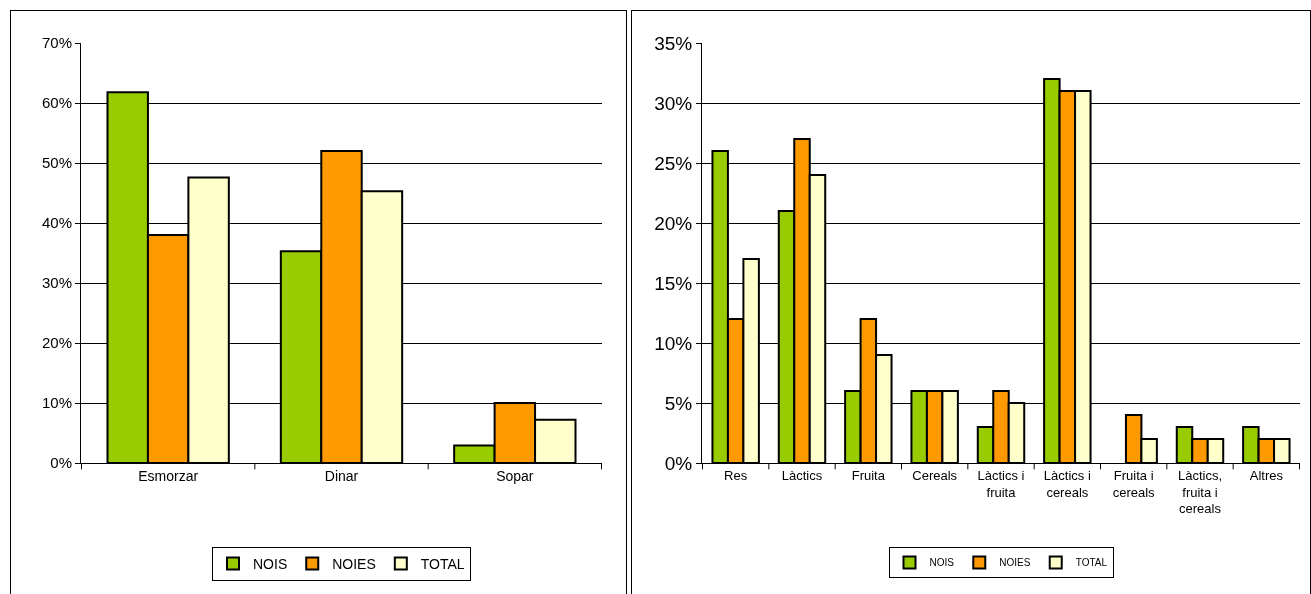 Image resolution: width=1311 pixels, height=594 pixels. What do you see at coordinates (56, 163) in the screenshot?
I see `y-tick-label: 50%` at bounding box center [56, 163].